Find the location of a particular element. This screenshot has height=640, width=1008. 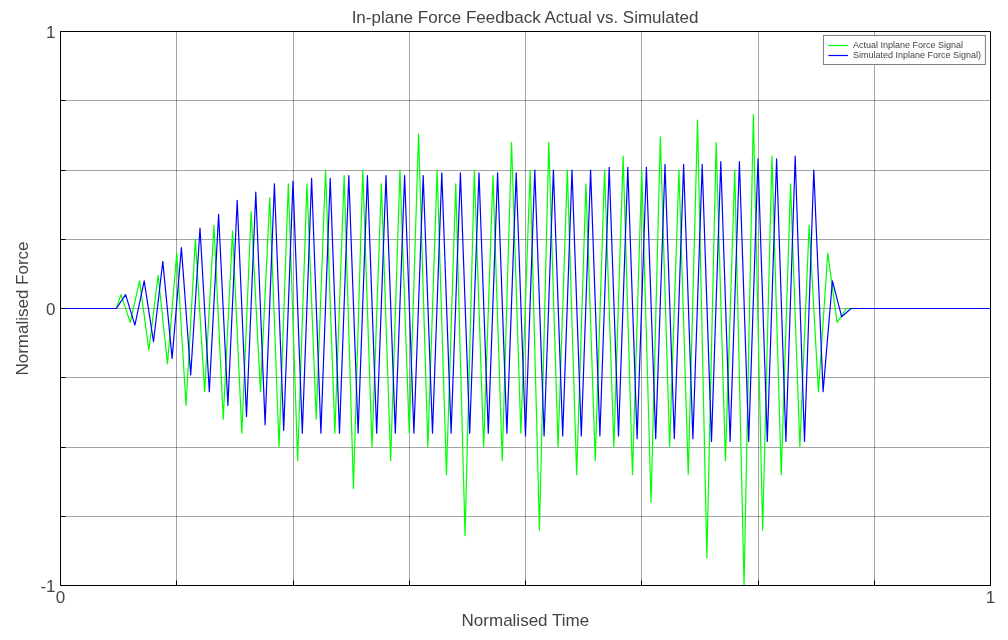

legend-label: Actual Inplane Force Signal is located at coordinates (907, 45).